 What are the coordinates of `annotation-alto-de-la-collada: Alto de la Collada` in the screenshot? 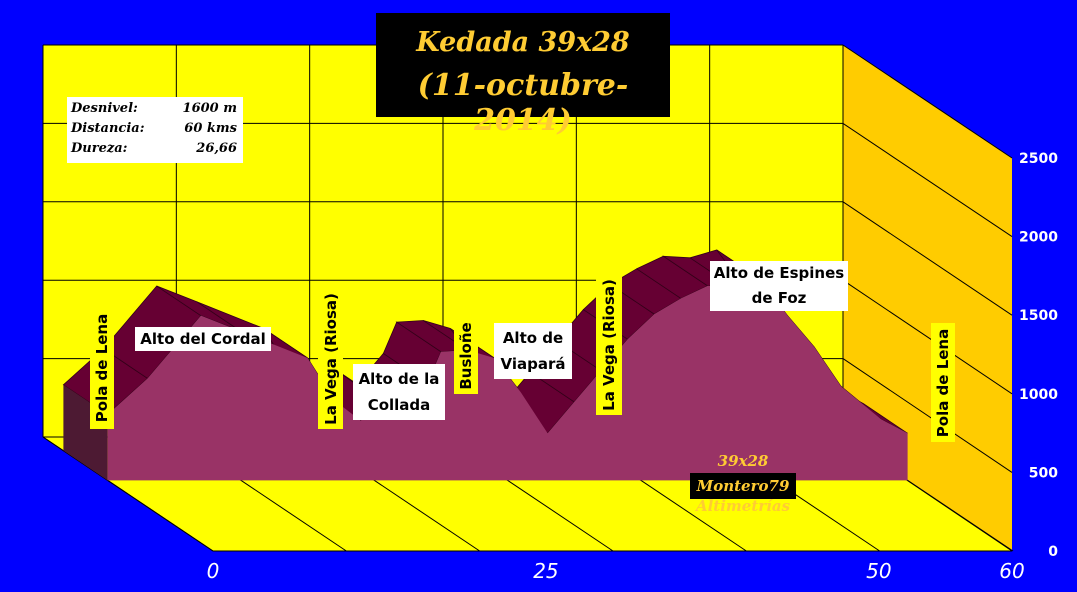 It's located at (399, 392).